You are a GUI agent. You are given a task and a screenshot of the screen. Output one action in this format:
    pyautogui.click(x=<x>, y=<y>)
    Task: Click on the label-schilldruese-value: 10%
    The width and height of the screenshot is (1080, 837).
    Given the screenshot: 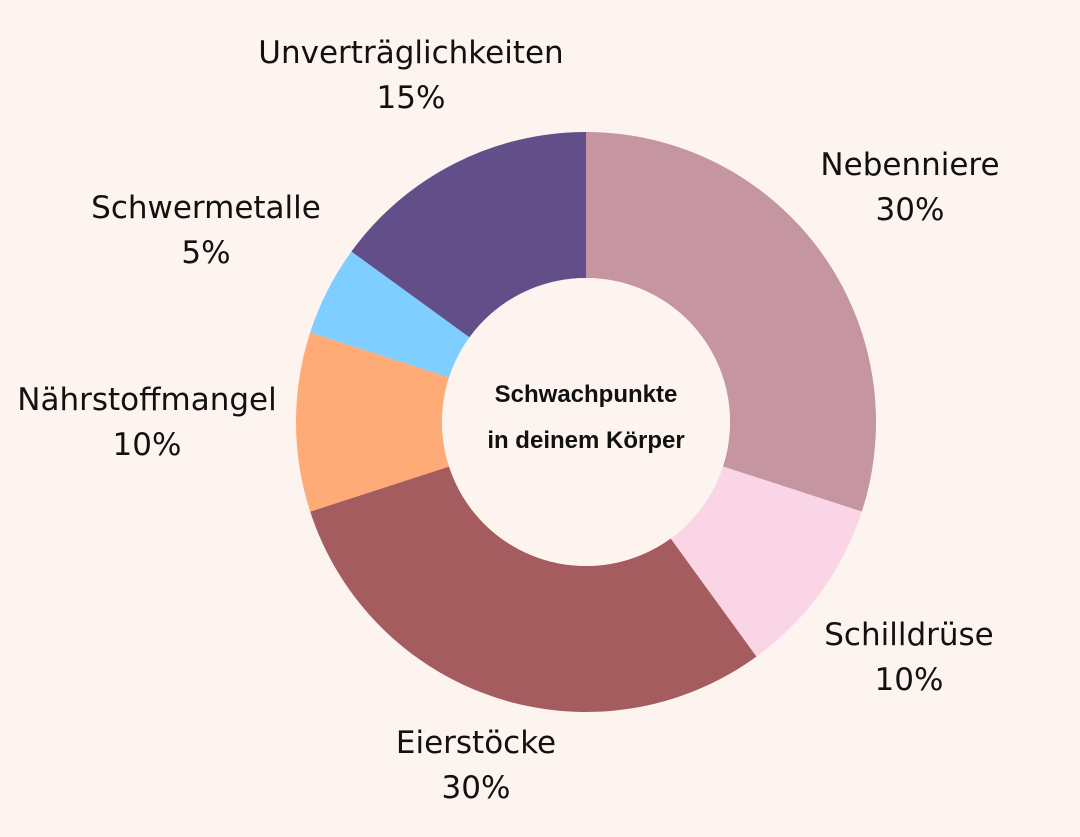 What is the action you would take?
    pyautogui.click(x=909, y=680)
    